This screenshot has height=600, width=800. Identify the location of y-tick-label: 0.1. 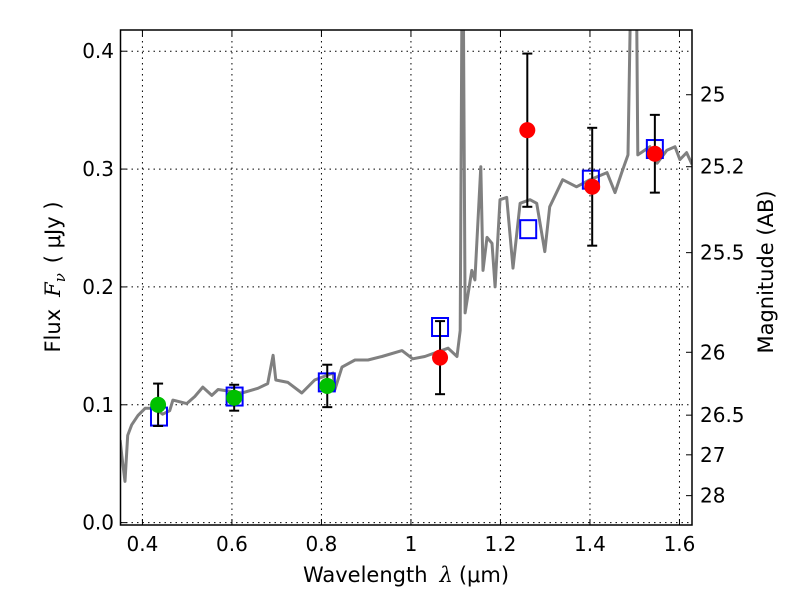
(98, 405).